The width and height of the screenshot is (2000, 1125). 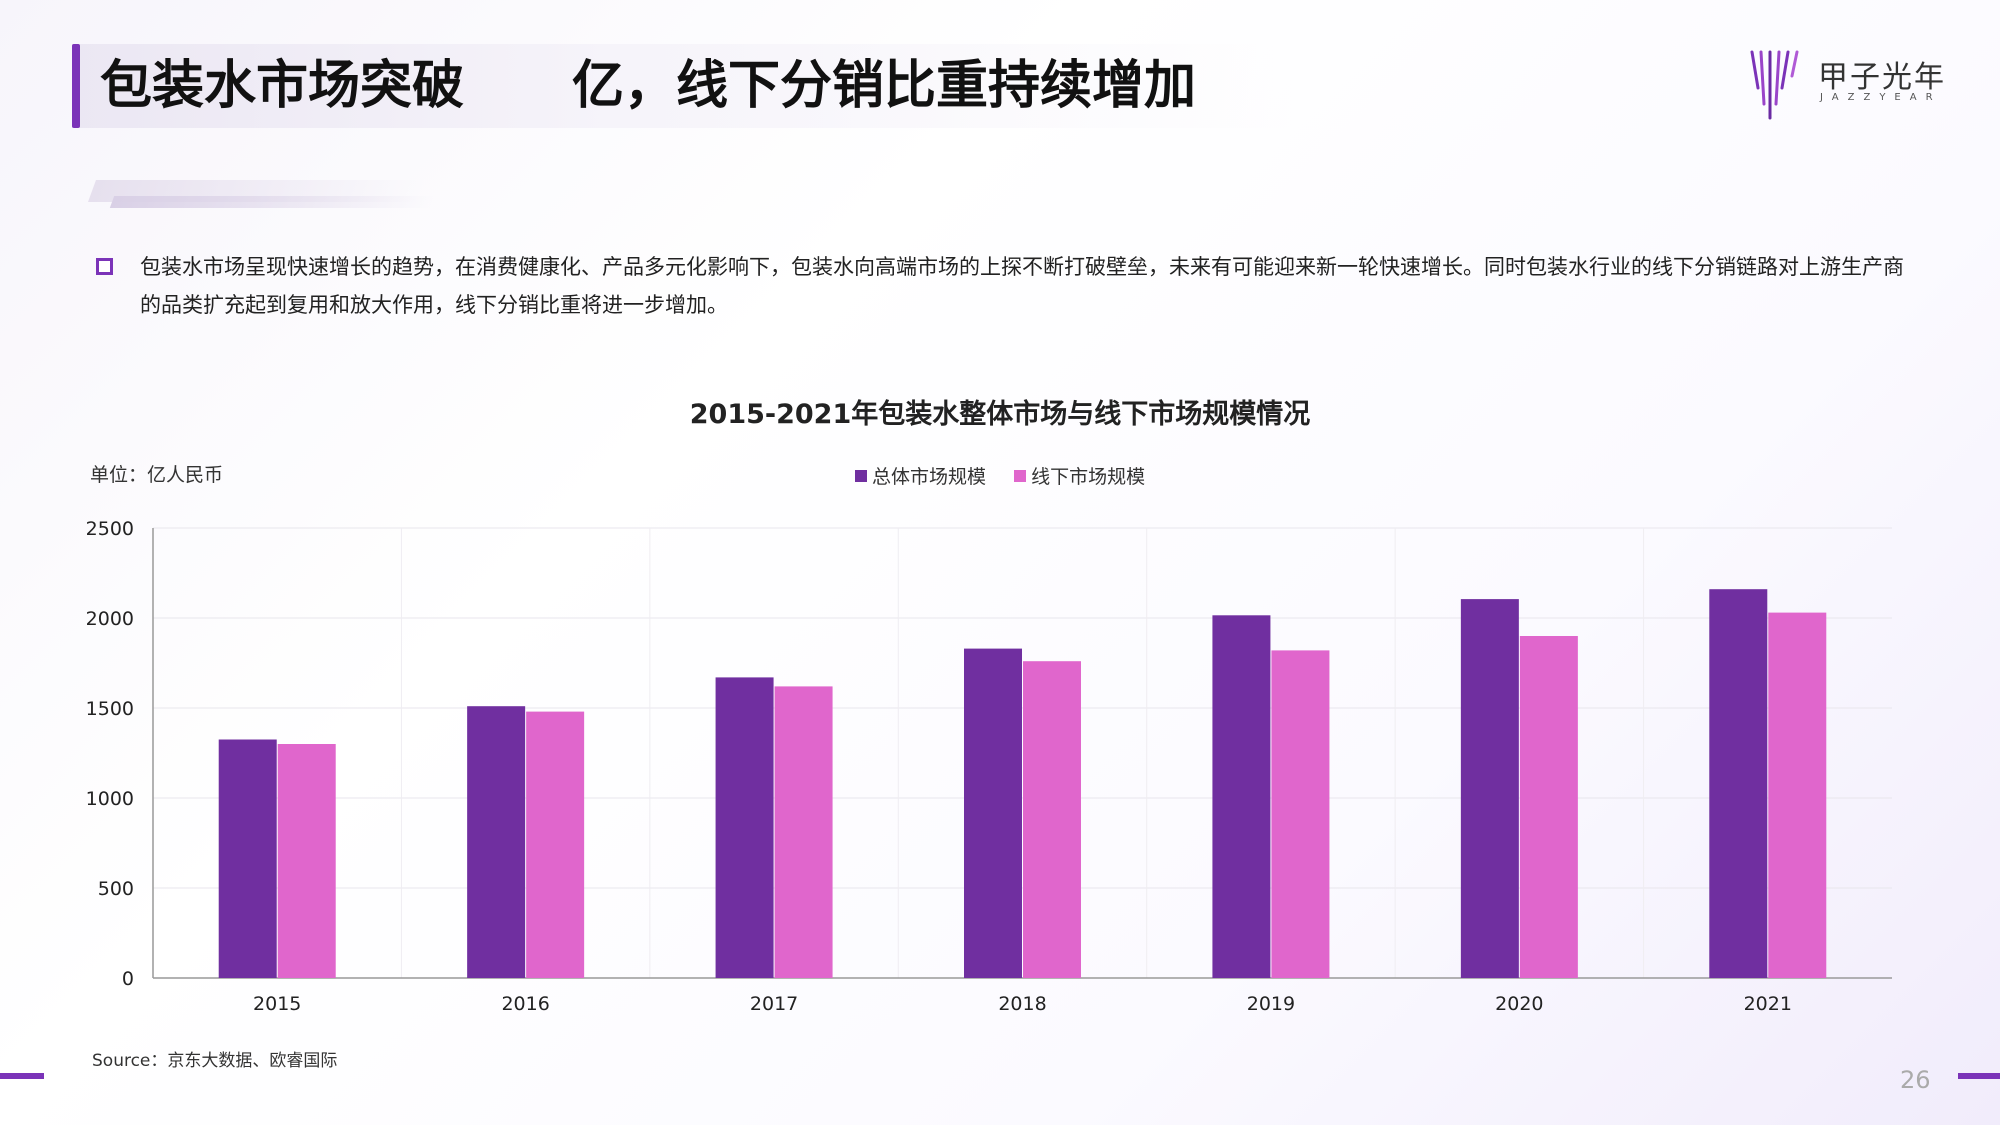 What do you see at coordinates (993, 813) in the screenshot?
I see `bar-total-2018` at bounding box center [993, 813].